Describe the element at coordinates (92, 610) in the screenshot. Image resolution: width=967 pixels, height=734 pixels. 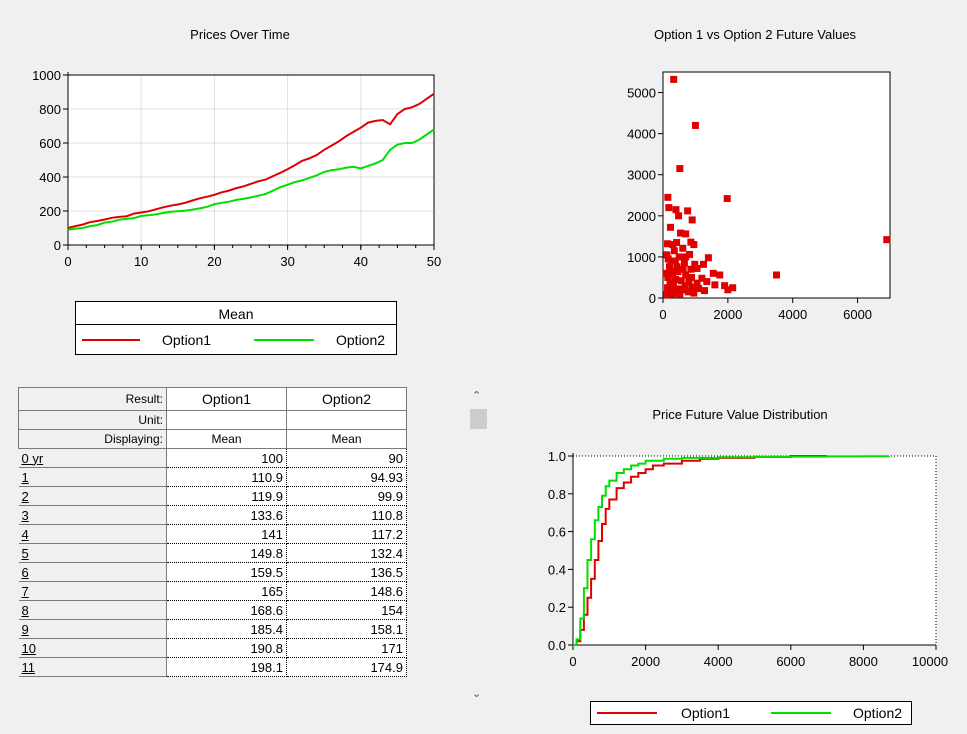
I see `row-label: 8` at that location.